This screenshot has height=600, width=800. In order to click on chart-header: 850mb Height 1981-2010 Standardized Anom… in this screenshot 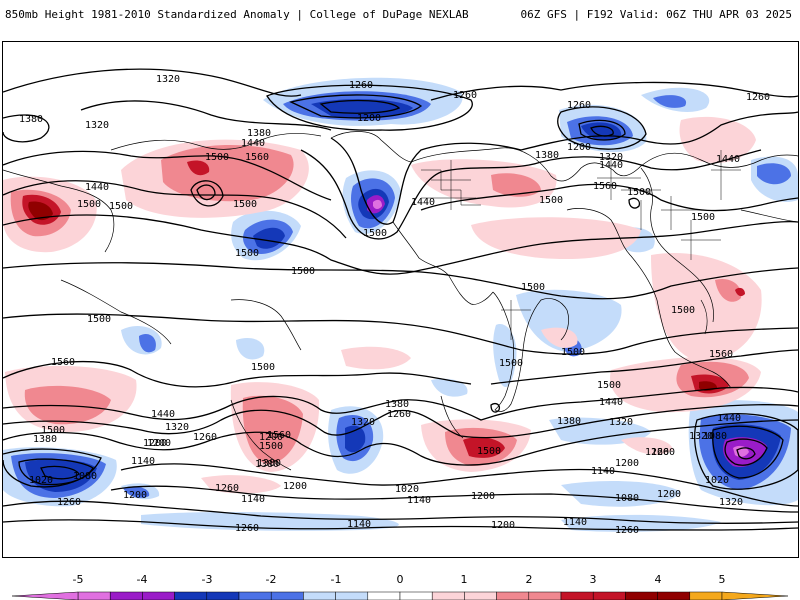, I will do `click(400, 15)`.